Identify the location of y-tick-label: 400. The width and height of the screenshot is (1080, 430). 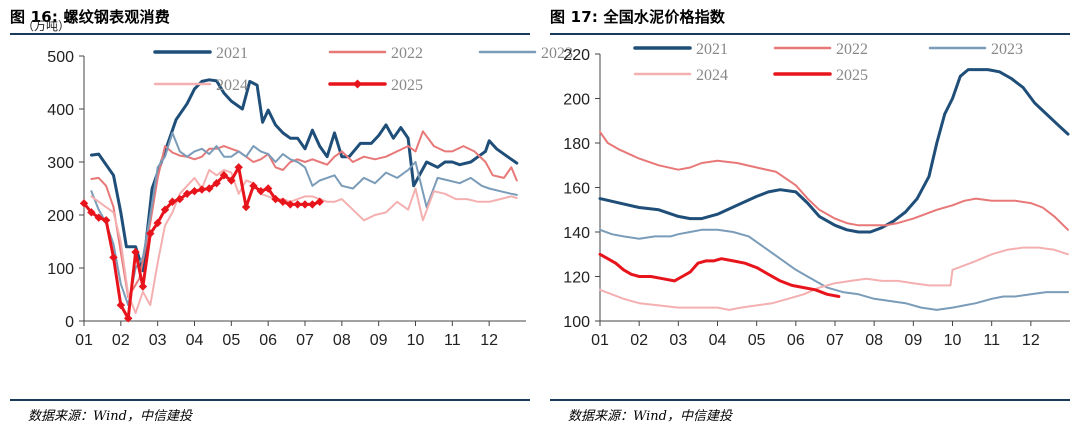
(60, 110).